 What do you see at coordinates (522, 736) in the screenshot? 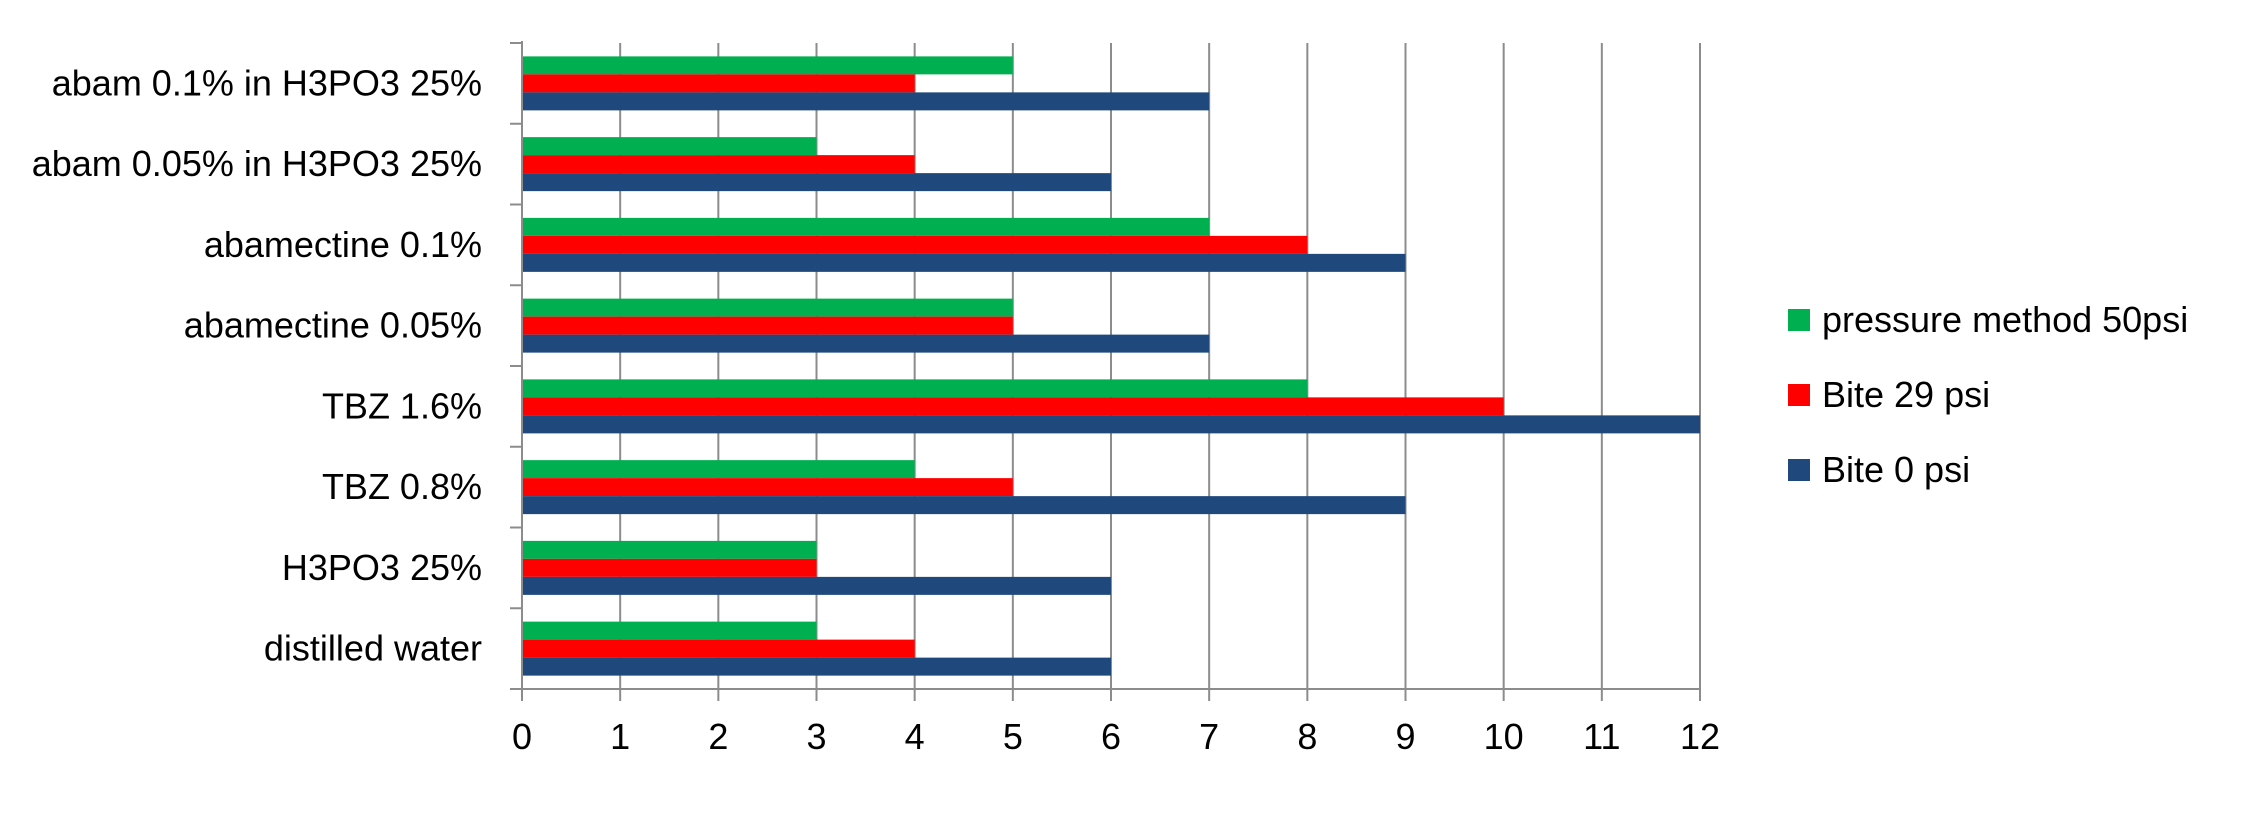
I see `x-tick-label: 0` at bounding box center [522, 736].